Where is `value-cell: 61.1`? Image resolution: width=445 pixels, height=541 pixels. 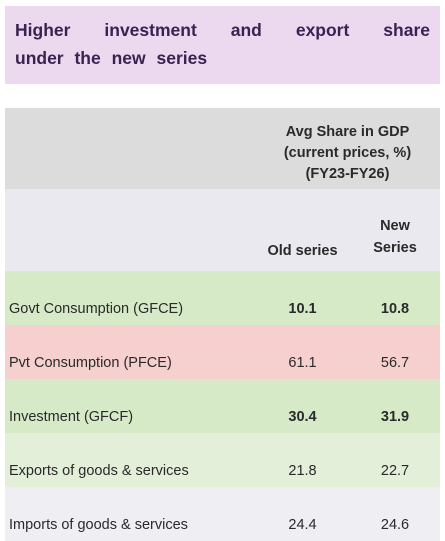 value-cell: 61.1 is located at coordinates (302, 352).